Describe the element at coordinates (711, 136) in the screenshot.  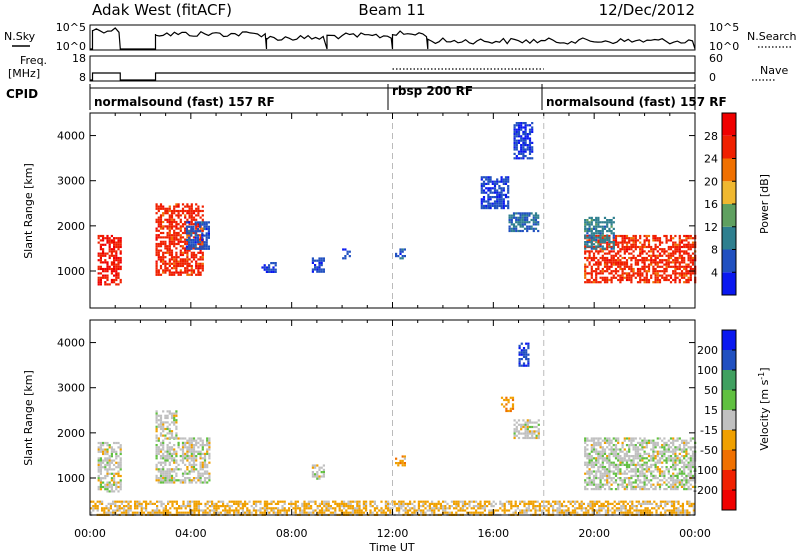
I see `colorbar-tick-label: 28` at that location.